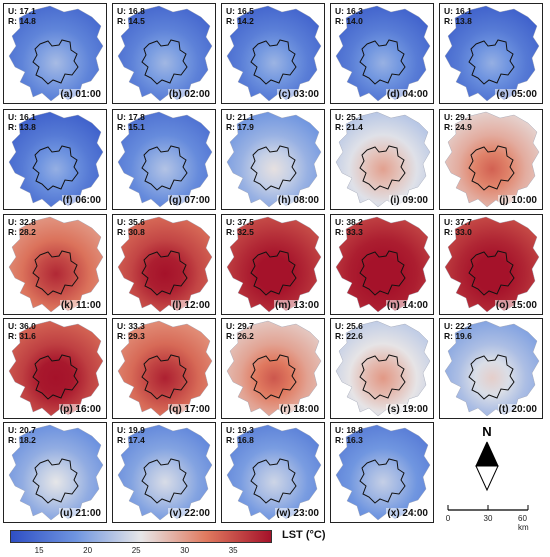  I want to click on colorbar-tick: 35, so click(233, 550).